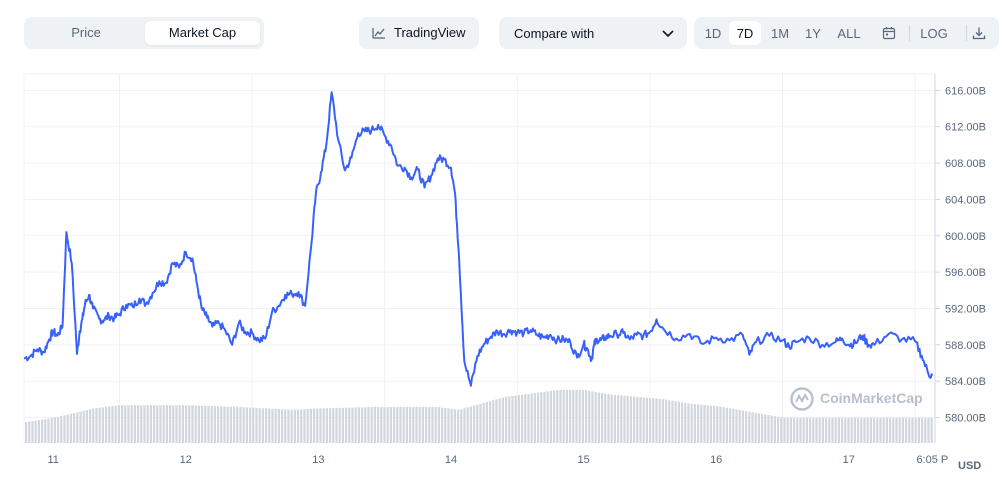 The image size is (1003, 481). Describe the element at coordinates (378, 33) in the screenshot. I see `chart-line-icon` at that location.